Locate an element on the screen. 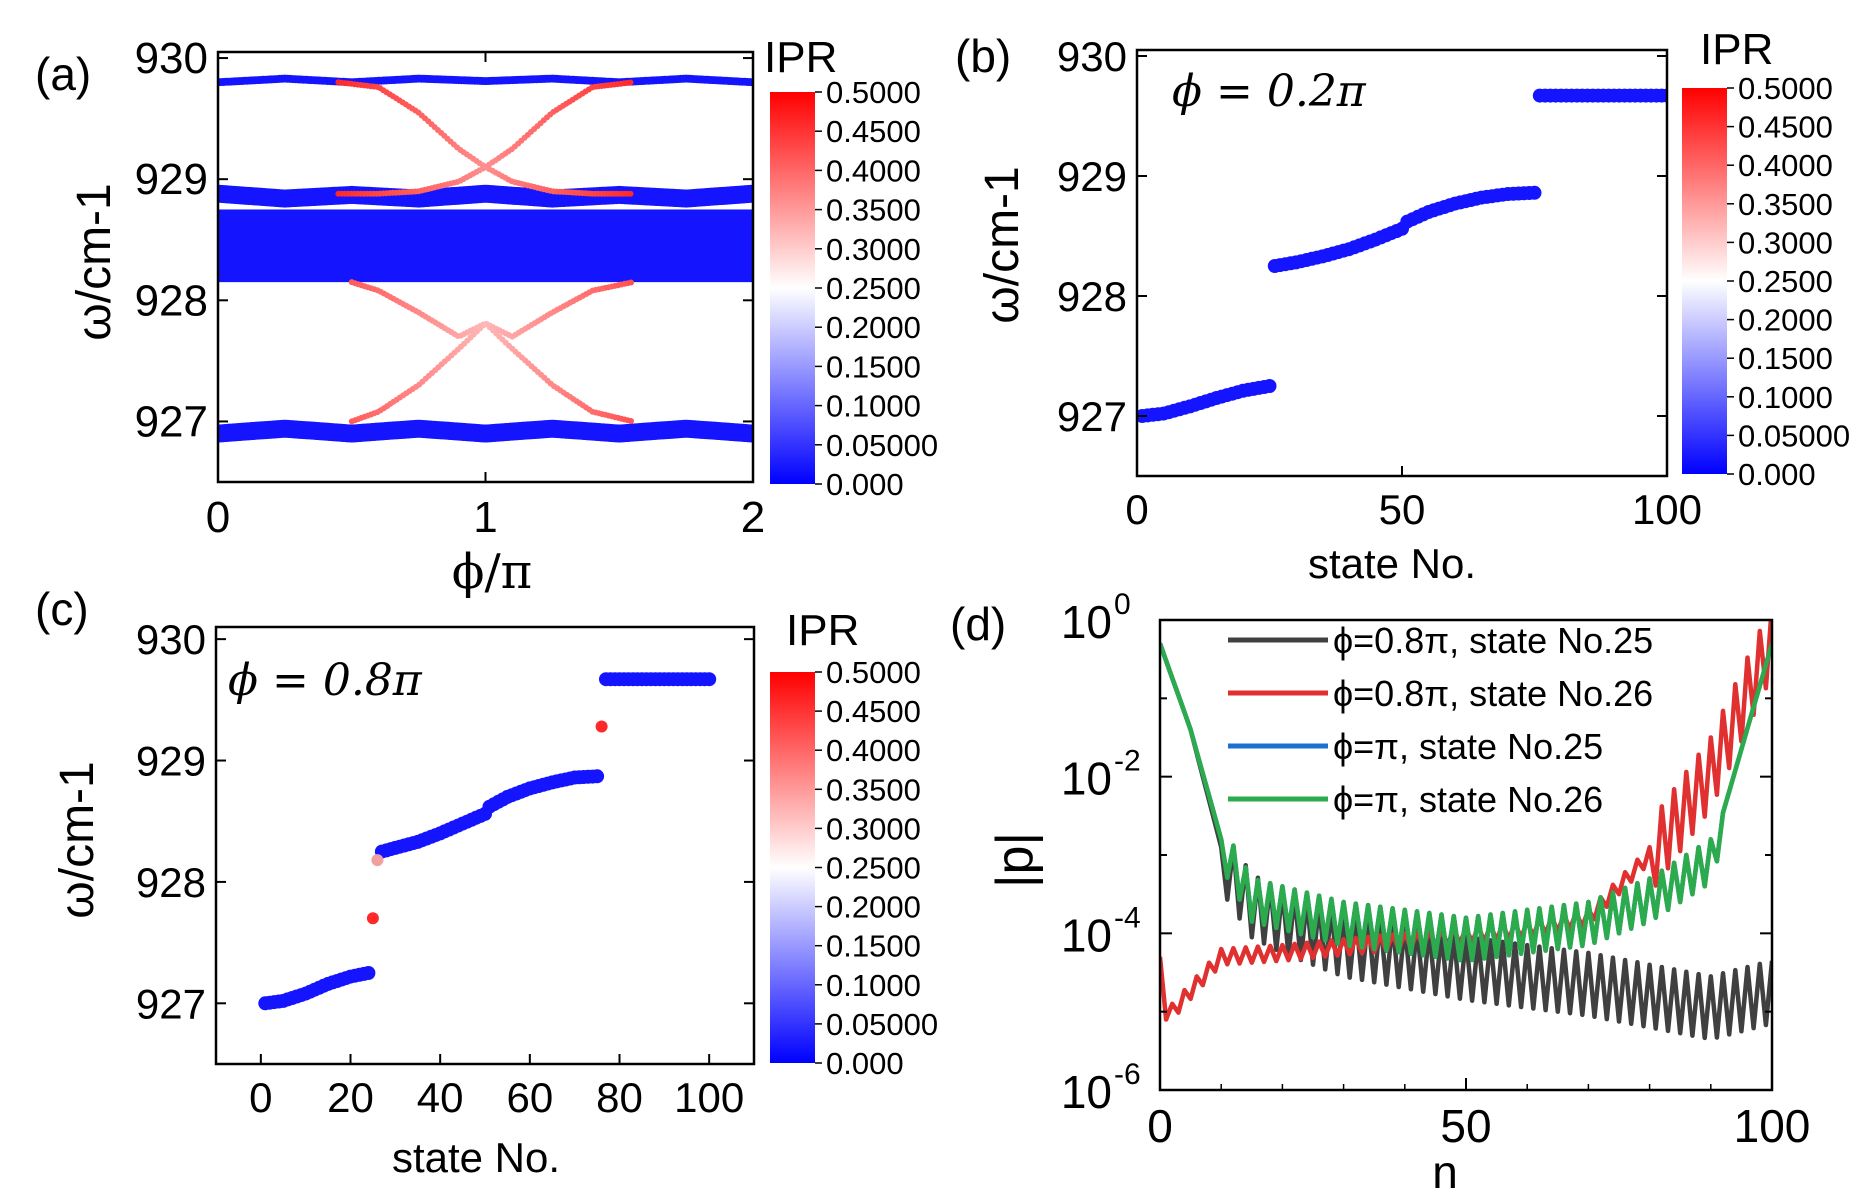 Image resolution: width=1858 pixels, height=1195 pixels. colorbar-tick-label: 0.000 is located at coordinates (865, 484).